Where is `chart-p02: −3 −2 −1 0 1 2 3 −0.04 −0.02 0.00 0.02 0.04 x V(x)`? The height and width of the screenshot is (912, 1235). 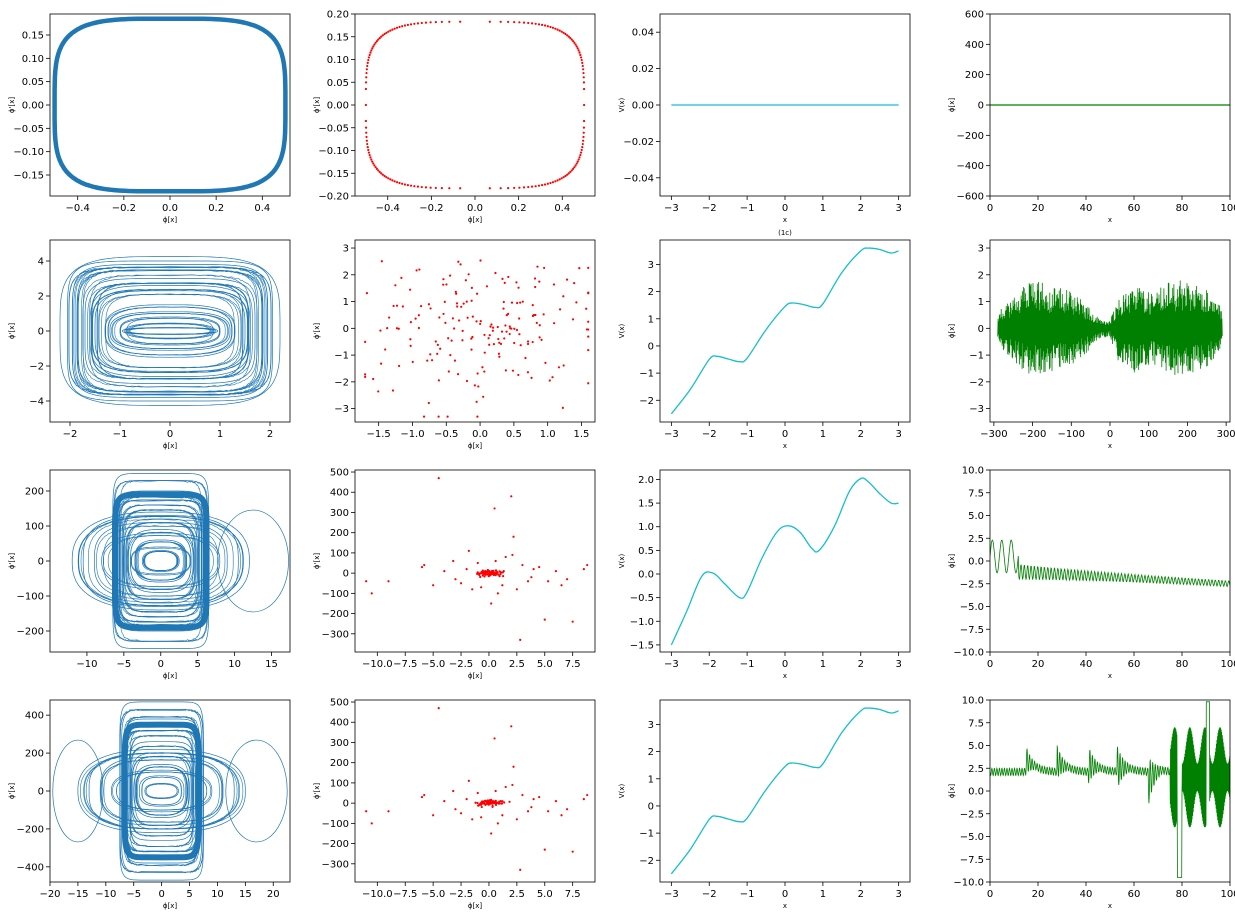 chart-p02: −3 −2 −1 0 1 2 3 −0.04 −0.02 0.00 0.02 0.04 x V(x) is located at coordinates (764, 118).